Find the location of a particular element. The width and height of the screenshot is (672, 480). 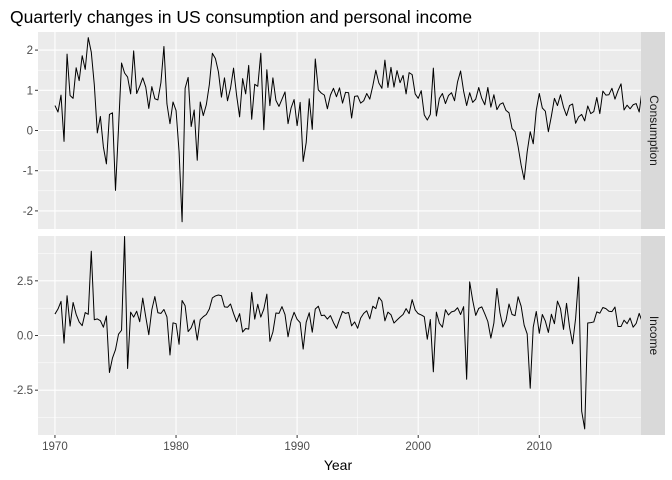

x-axis-title: Year is located at coordinates (338, 465).